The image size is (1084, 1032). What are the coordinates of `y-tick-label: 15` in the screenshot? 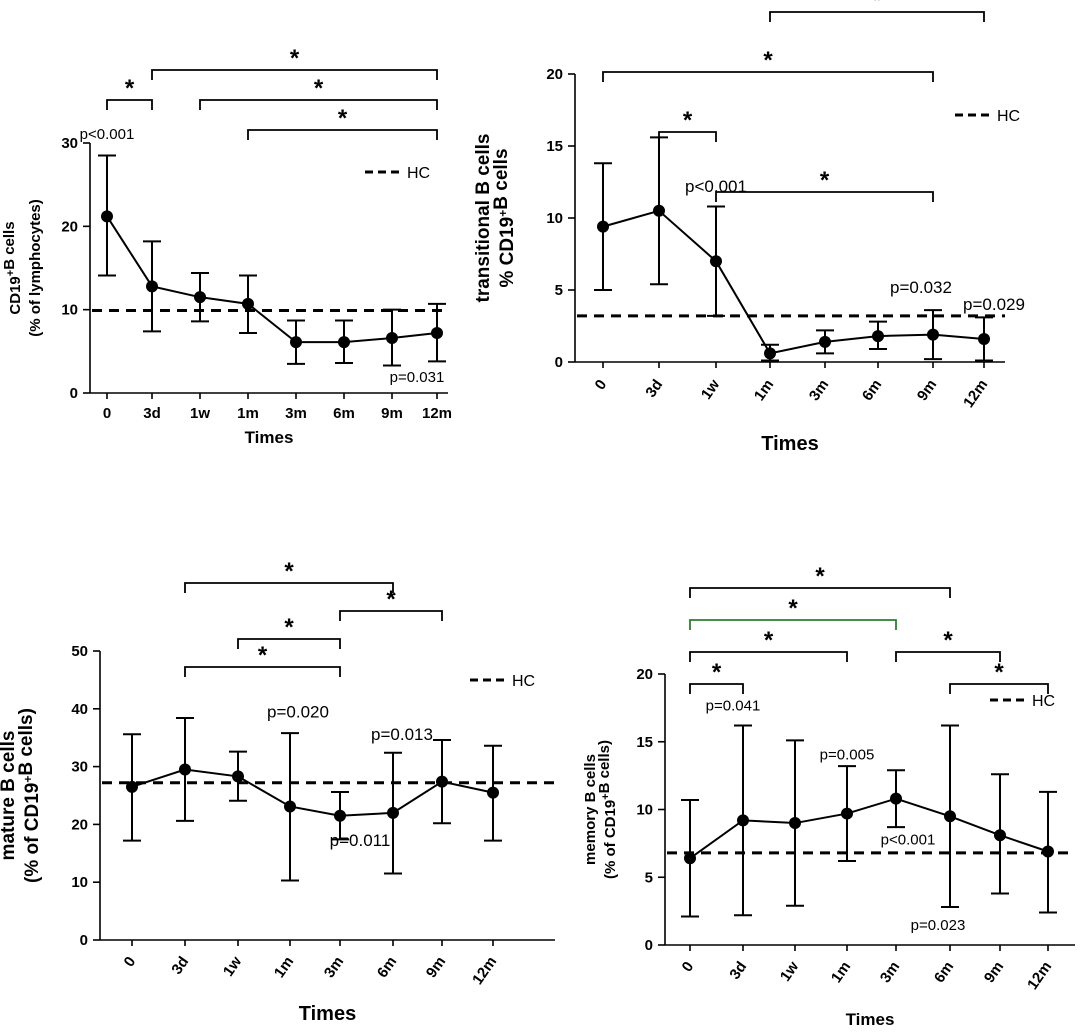 It's located at (644, 742).